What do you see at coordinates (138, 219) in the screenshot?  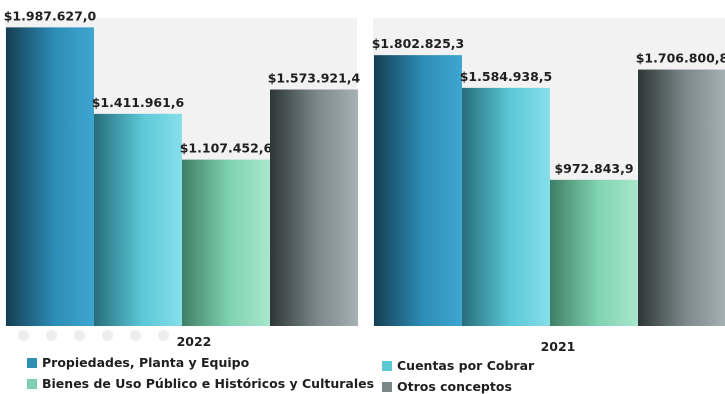 I see `bar-2022-cuentas` at bounding box center [138, 219].